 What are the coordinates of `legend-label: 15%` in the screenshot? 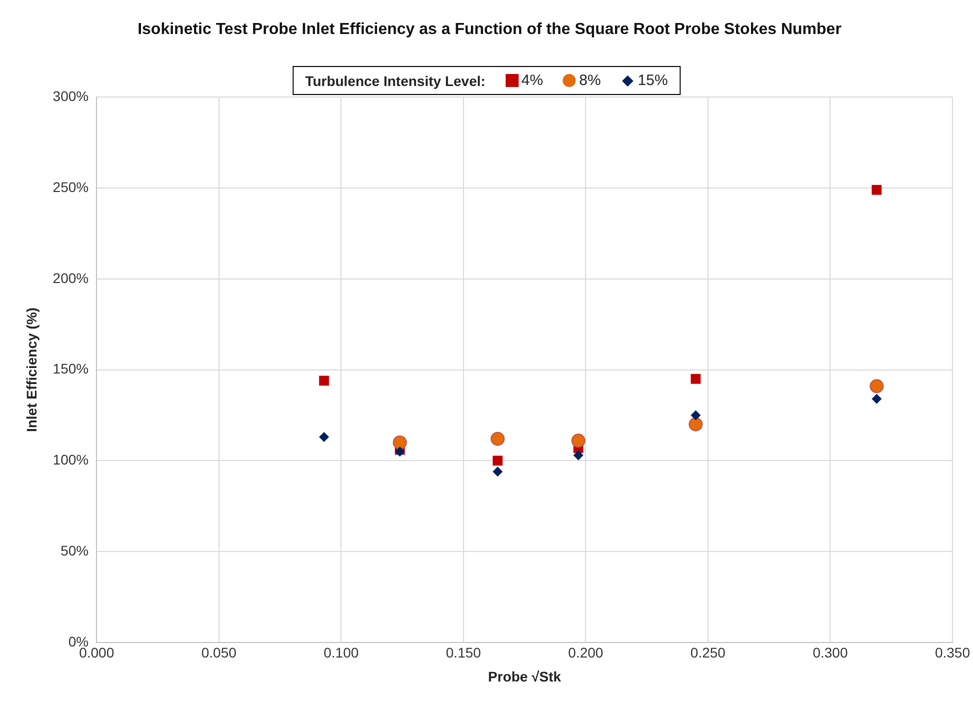 It's located at (653, 80).